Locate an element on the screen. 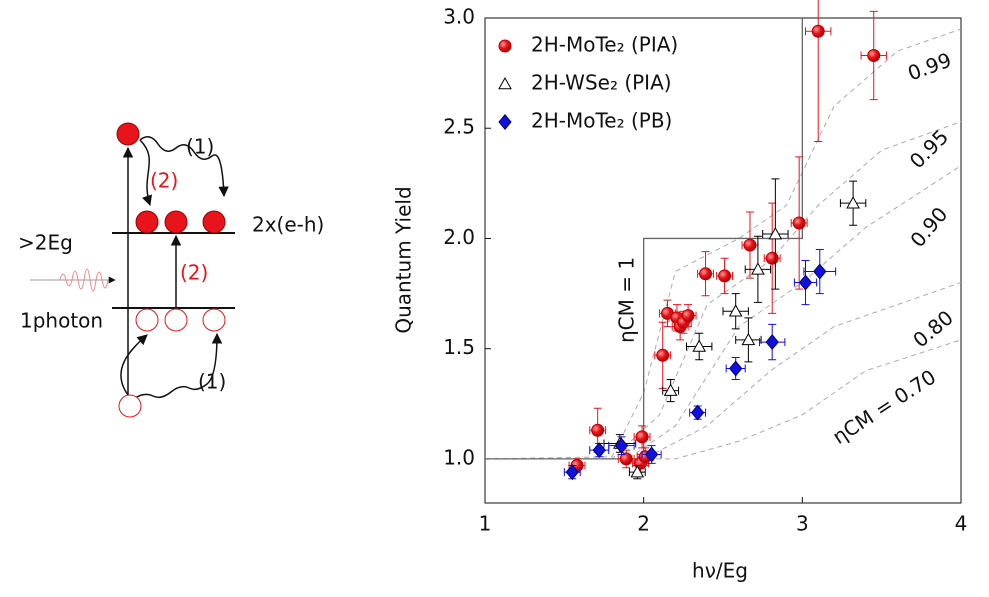 The image size is (989, 597). y-tick-label: 2.0 is located at coordinates (459, 237).